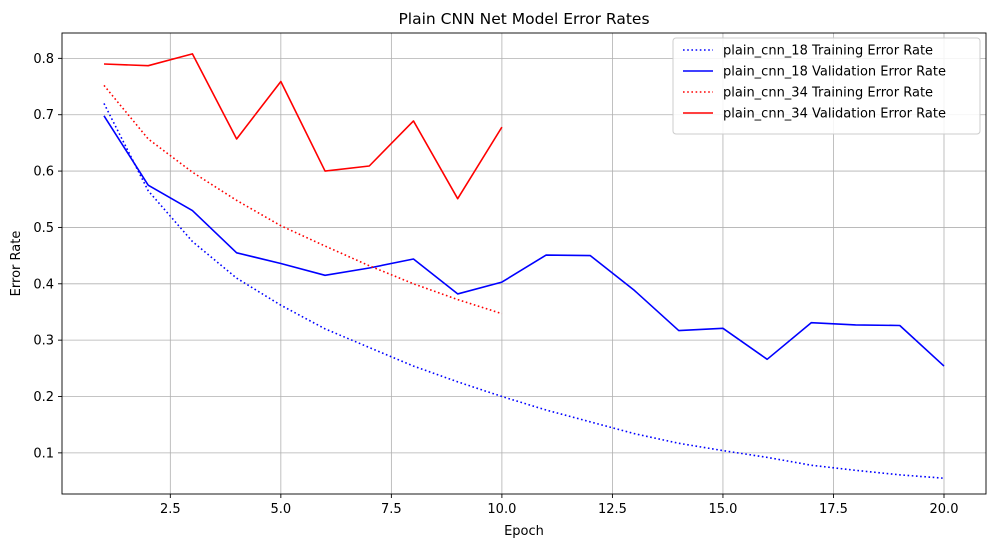 The image size is (1001, 547). I want to click on x-tick-label: 2.5, so click(170, 509).